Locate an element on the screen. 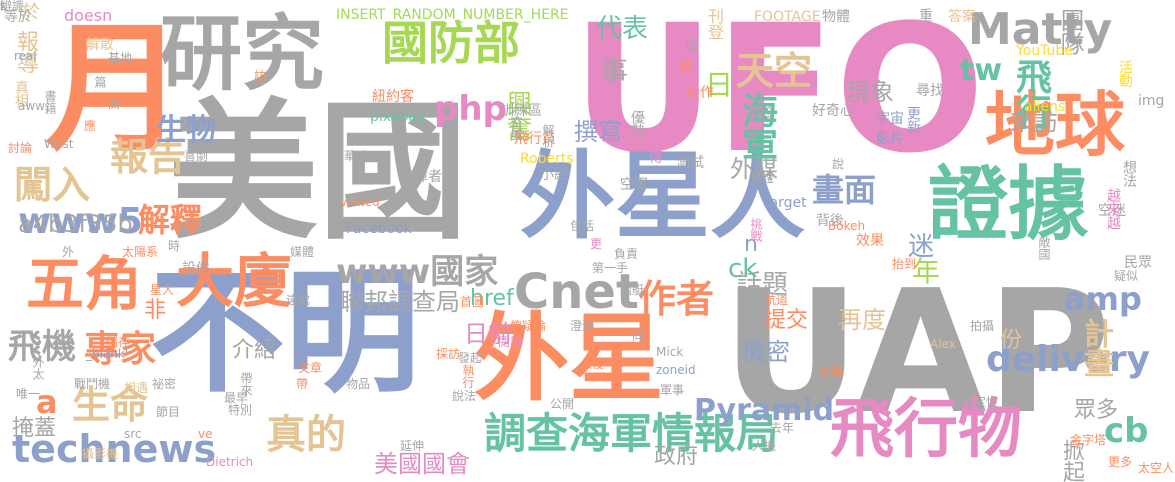 The width and height of the screenshot is (1175, 482). word-165: 攝影機 is located at coordinates (100, 454).